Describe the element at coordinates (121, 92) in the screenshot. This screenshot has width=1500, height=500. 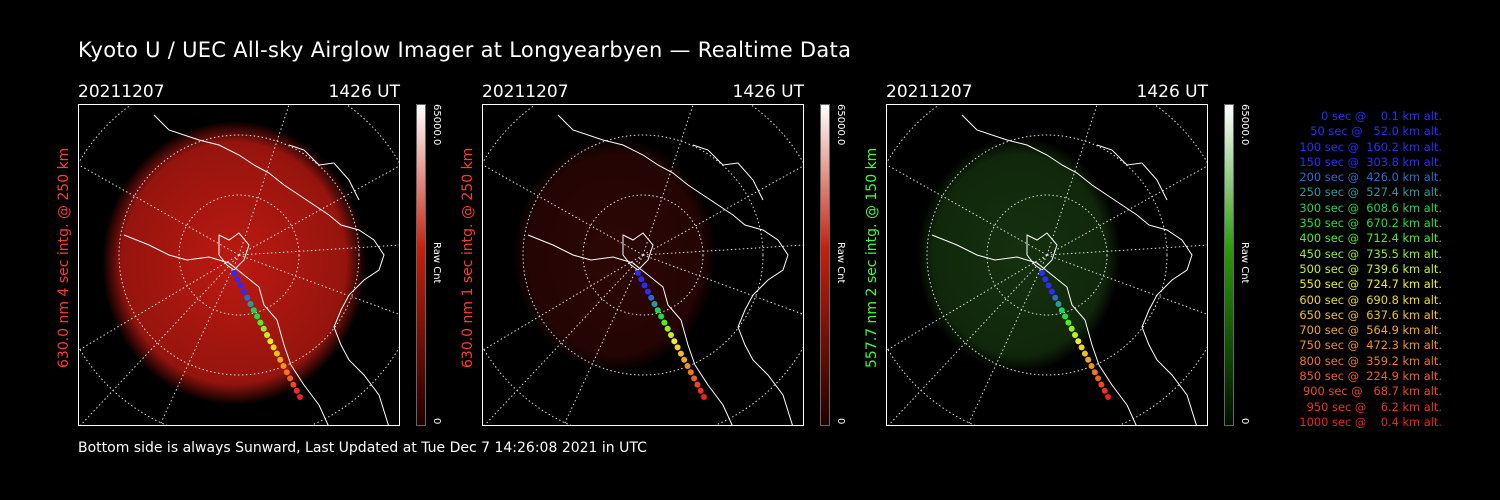
I see `panel-1-date: 20211207` at that location.